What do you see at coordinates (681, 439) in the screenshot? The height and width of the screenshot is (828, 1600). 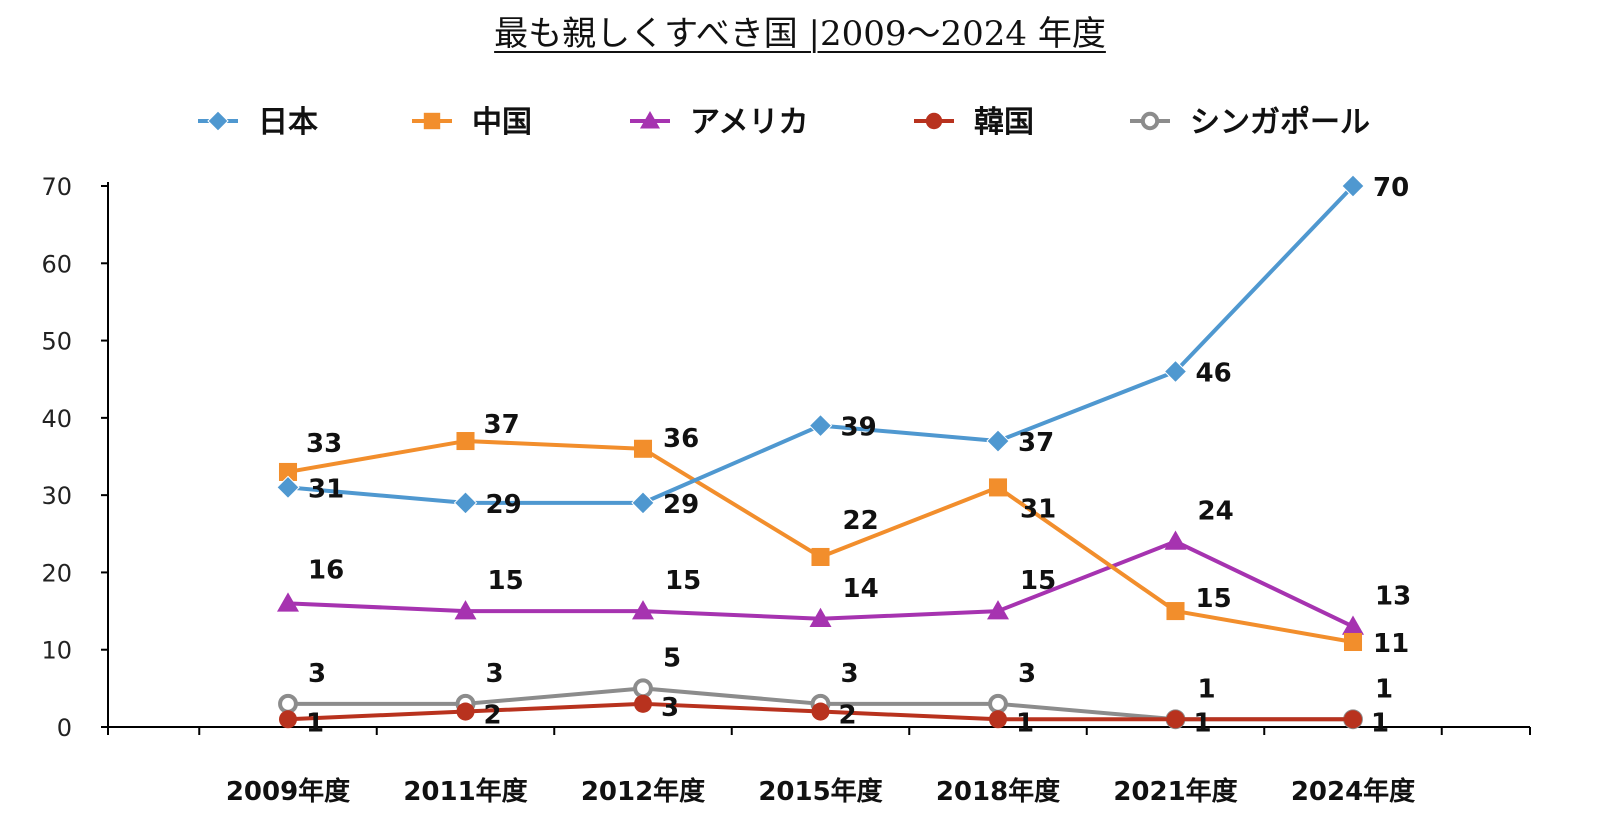 I see `data-label: 36` at bounding box center [681, 439].